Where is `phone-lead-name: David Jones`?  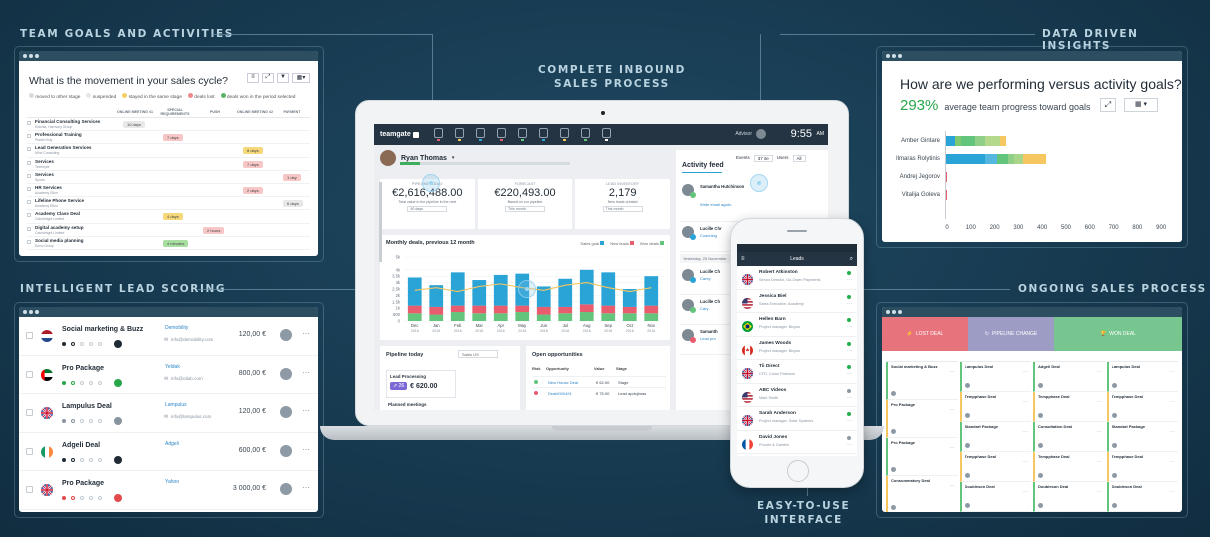 phone-lead-name: David Jones is located at coordinates (773, 437).